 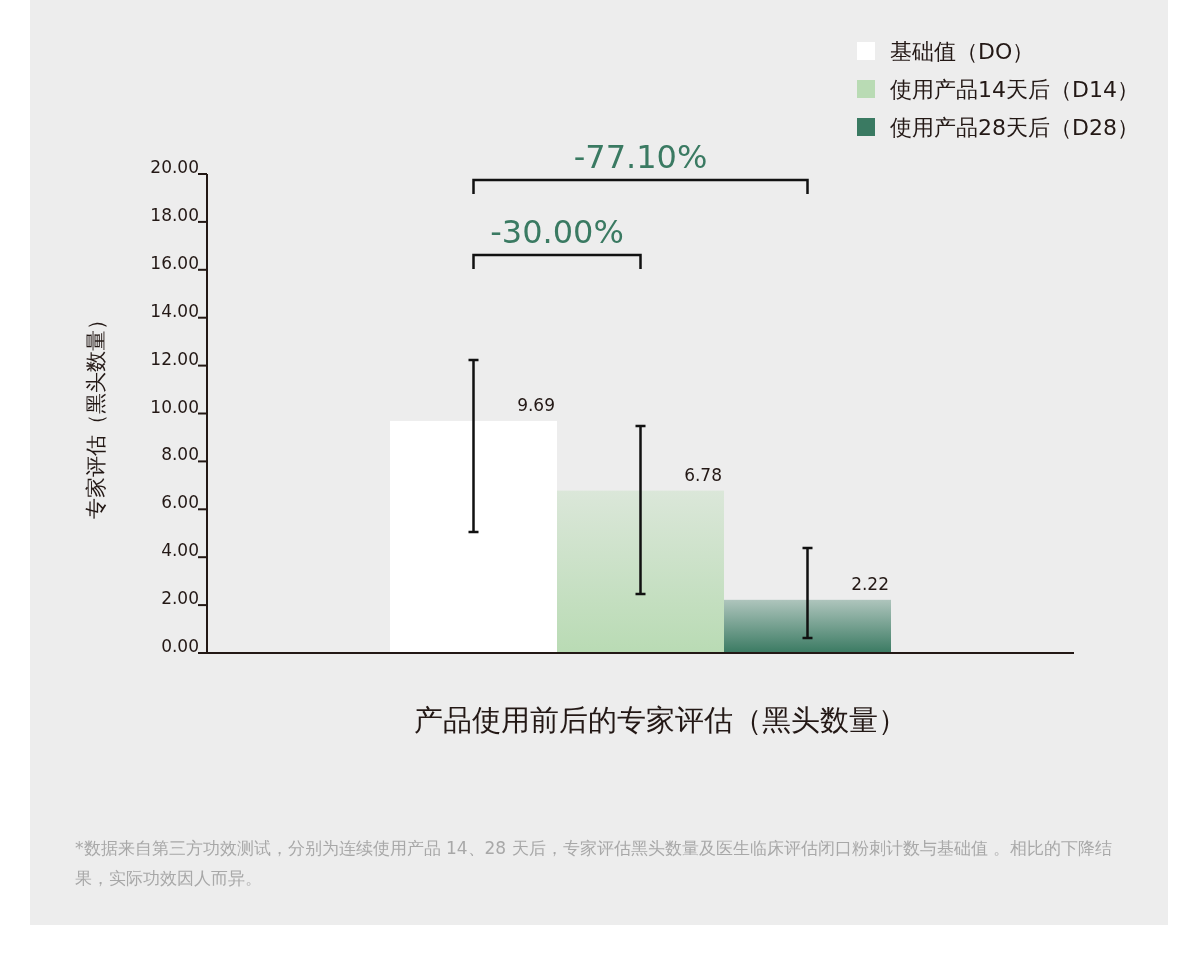 What do you see at coordinates (174, 406) in the screenshot?
I see `y-tick-label: 10.00` at bounding box center [174, 406].